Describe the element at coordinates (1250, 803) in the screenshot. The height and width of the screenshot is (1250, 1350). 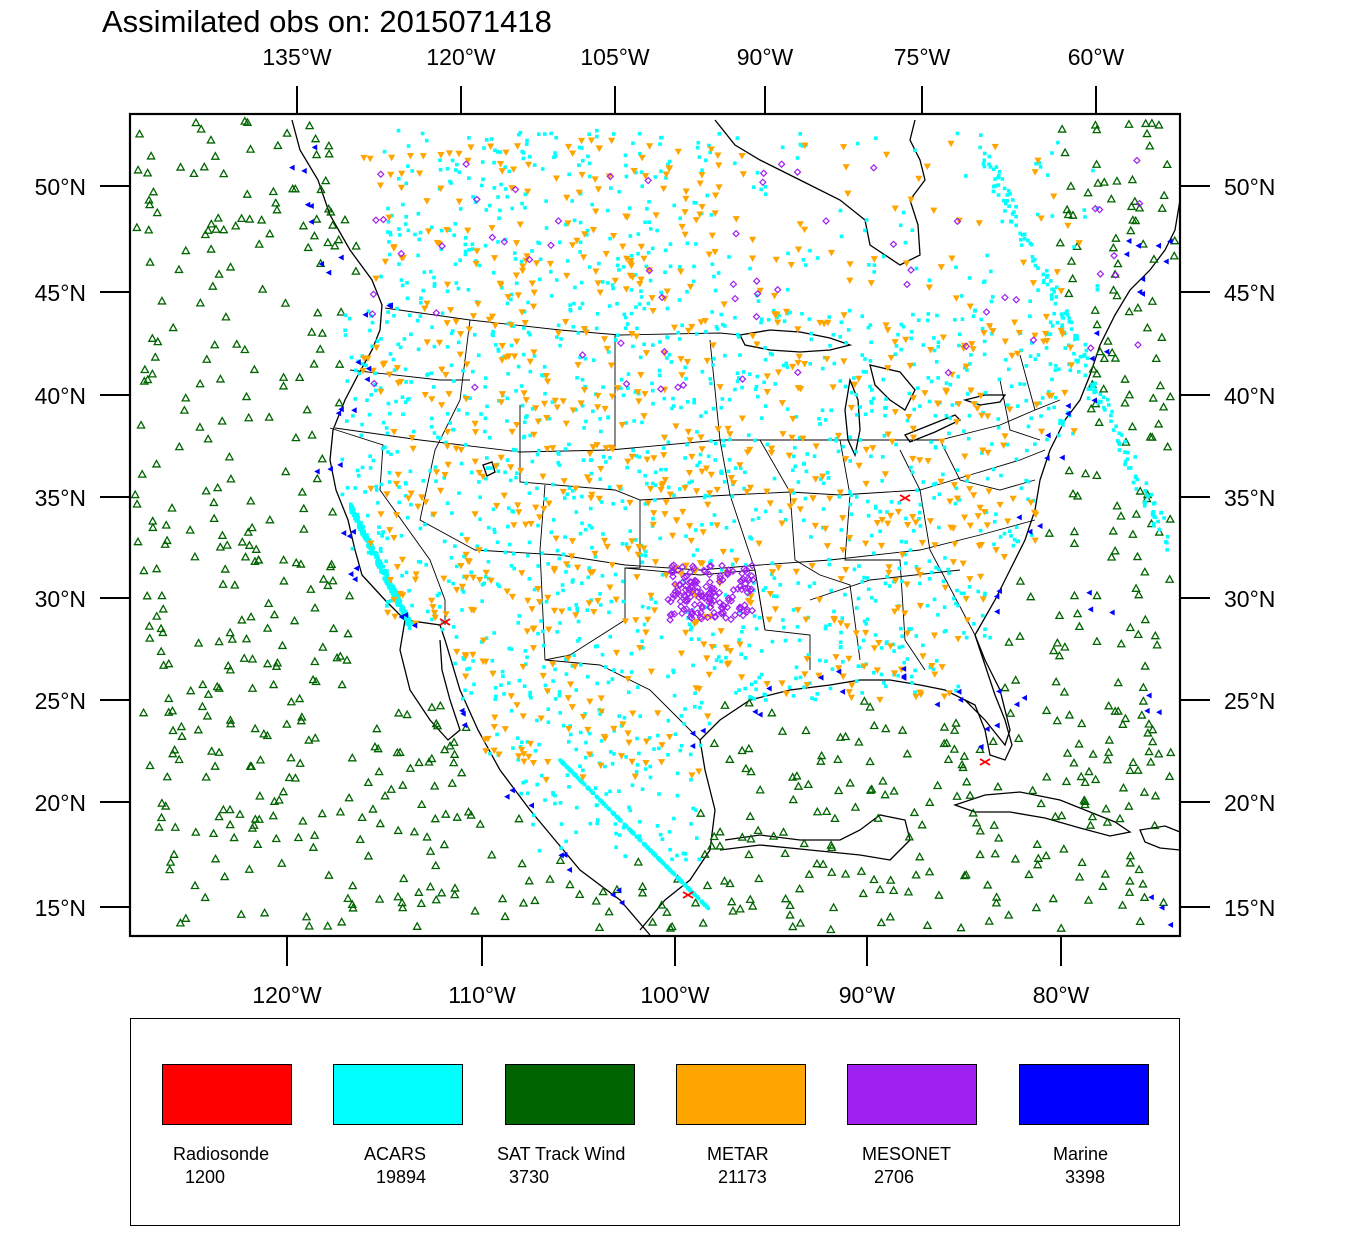
I see `right-tick-label: 20°N` at that location.